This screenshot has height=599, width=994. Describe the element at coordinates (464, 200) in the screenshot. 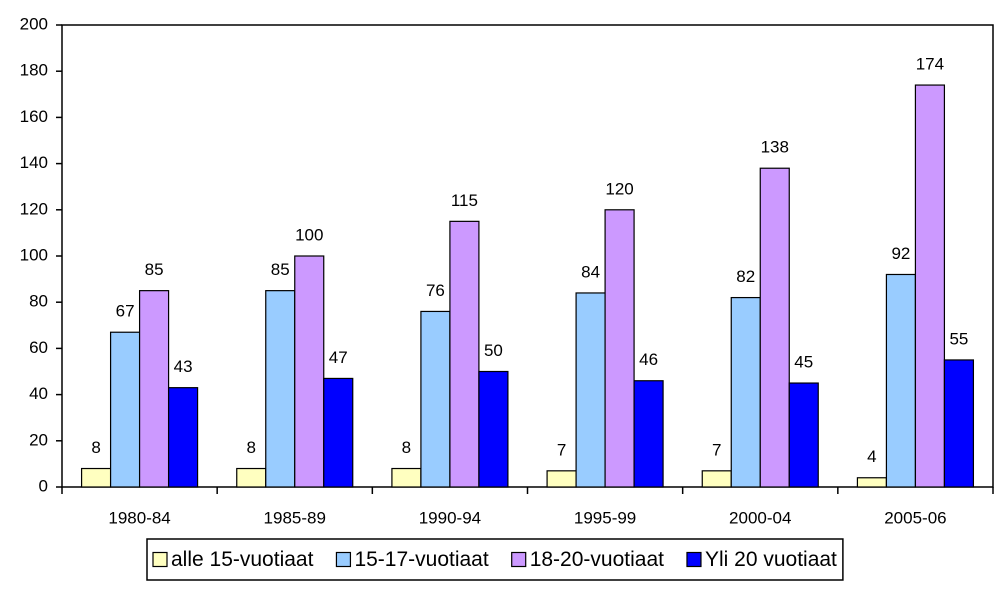

I see `data-label: 115` at that location.